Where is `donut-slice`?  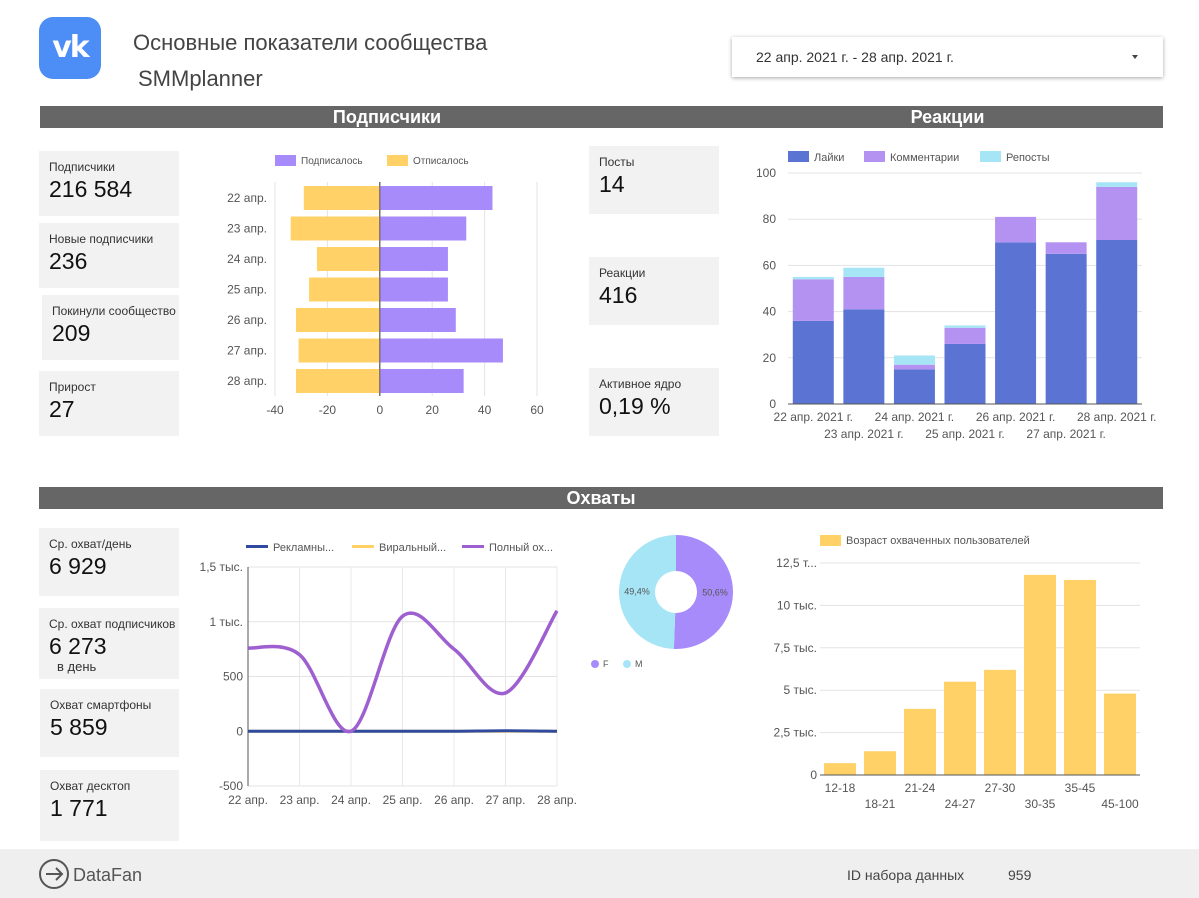
donut-slice is located at coordinates (703, 592).